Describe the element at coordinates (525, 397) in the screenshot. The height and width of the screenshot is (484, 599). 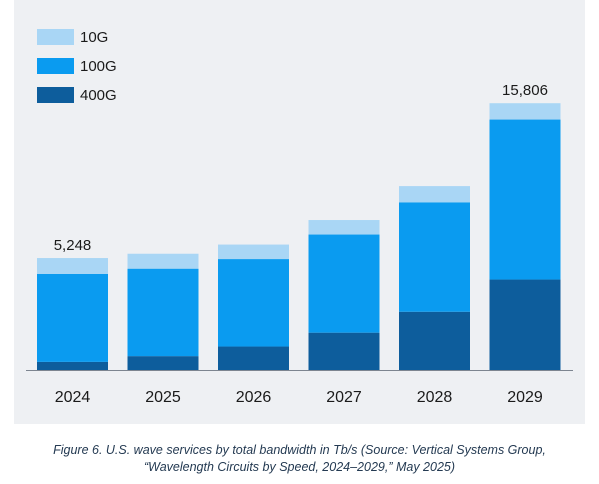
I see `x-tick-label-2029: 2029` at that location.